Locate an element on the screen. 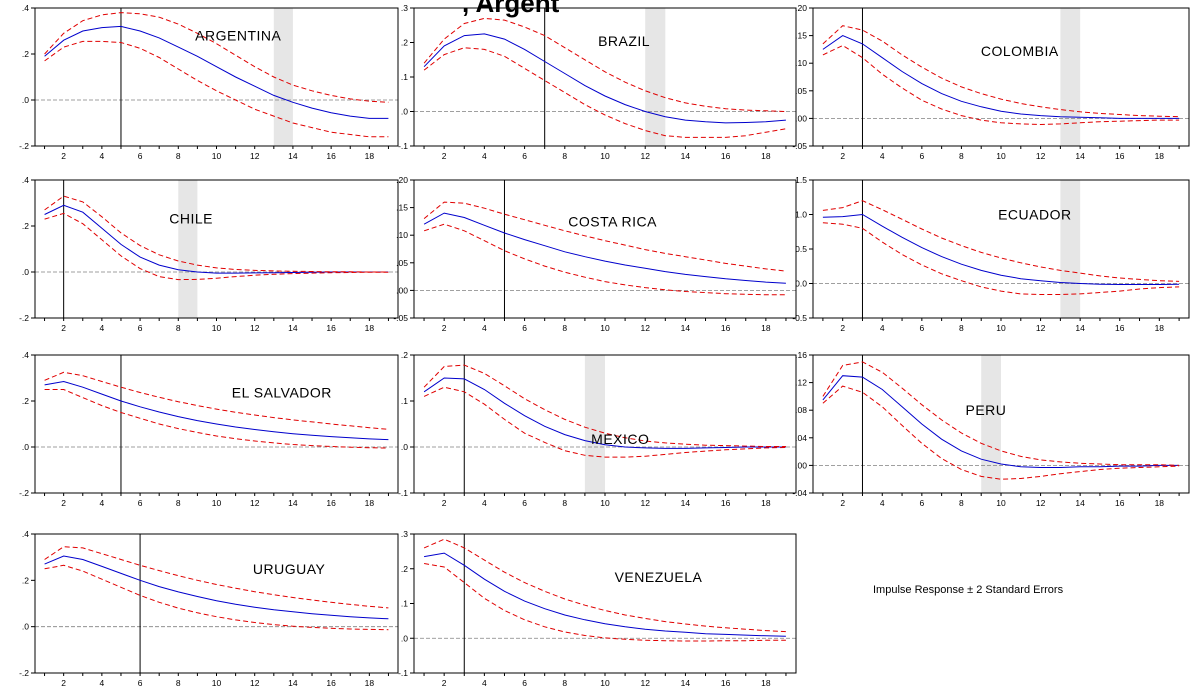 The width and height of the screenshot is (1200, 687). y-tick-label: .16 is located at coordinates (801, 355).